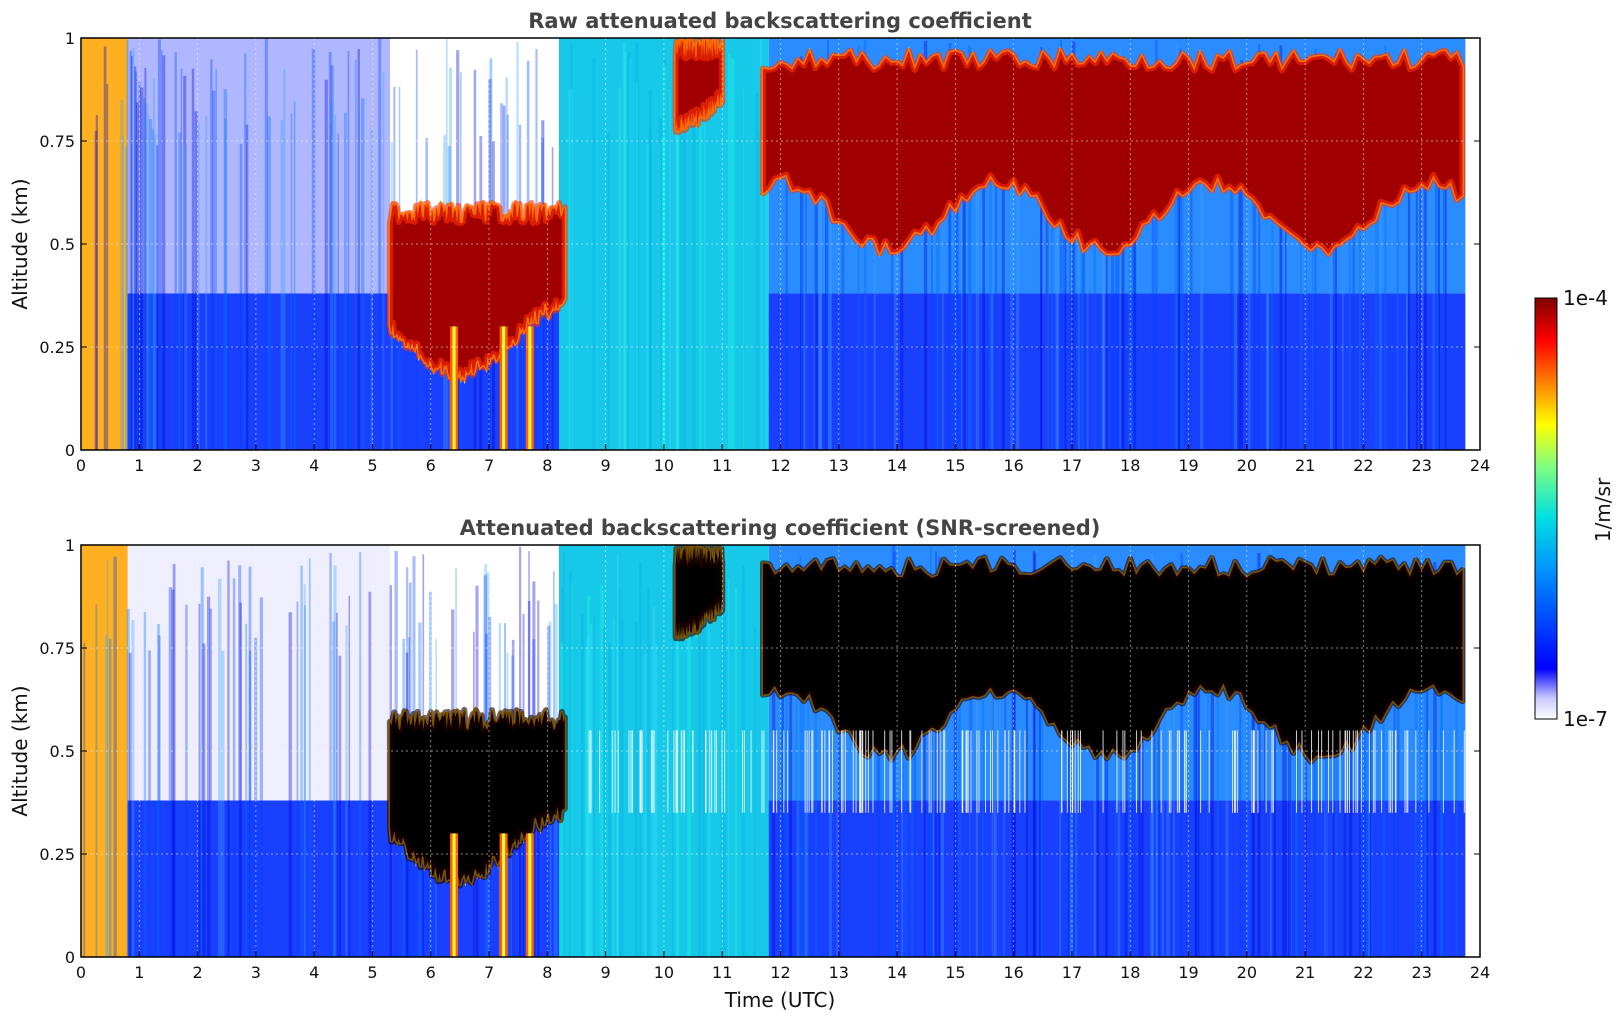 This screenshot has height=1020, width=1621. What do you see at coordinates (1188, 465) in the screenshot?
I see `x-tick-label: 19` at bounding box center [1188, 465].